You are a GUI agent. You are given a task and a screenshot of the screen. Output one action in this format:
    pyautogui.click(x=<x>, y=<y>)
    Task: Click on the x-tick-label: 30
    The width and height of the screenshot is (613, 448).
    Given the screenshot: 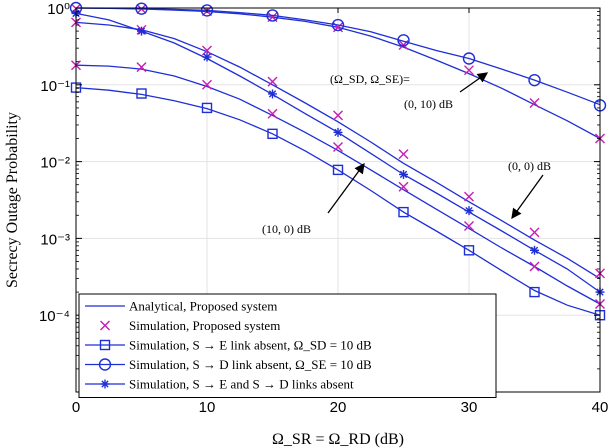 What is the action you would take?
    pyautogui.click(x=469, y=407)
    